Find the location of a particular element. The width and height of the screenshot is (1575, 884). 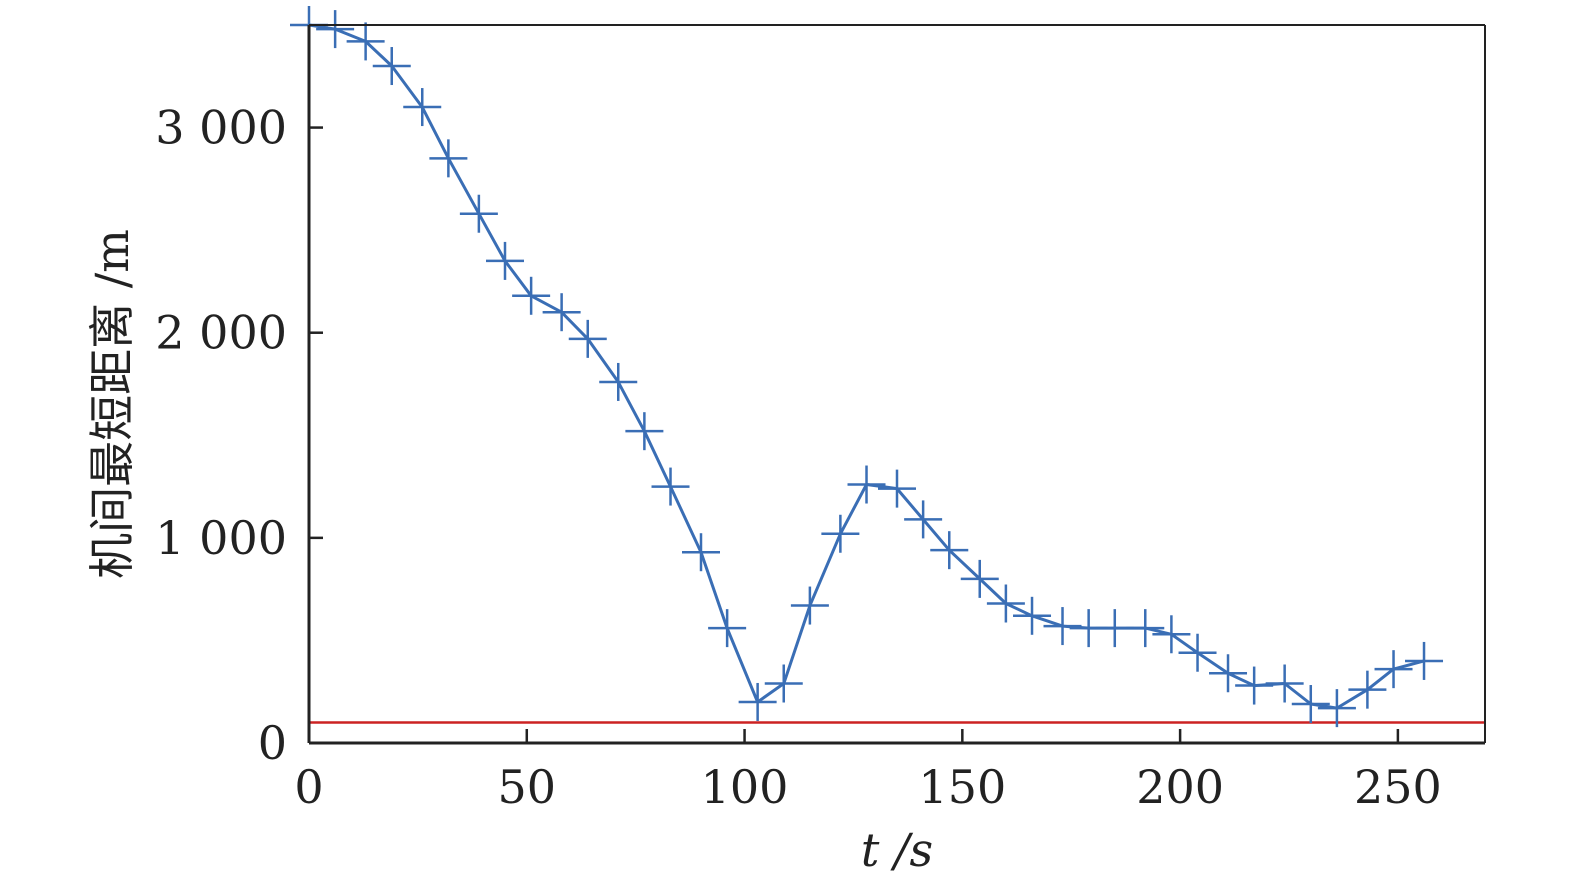

y-tick-label: 3 000 is located at coordinates (221, 128).